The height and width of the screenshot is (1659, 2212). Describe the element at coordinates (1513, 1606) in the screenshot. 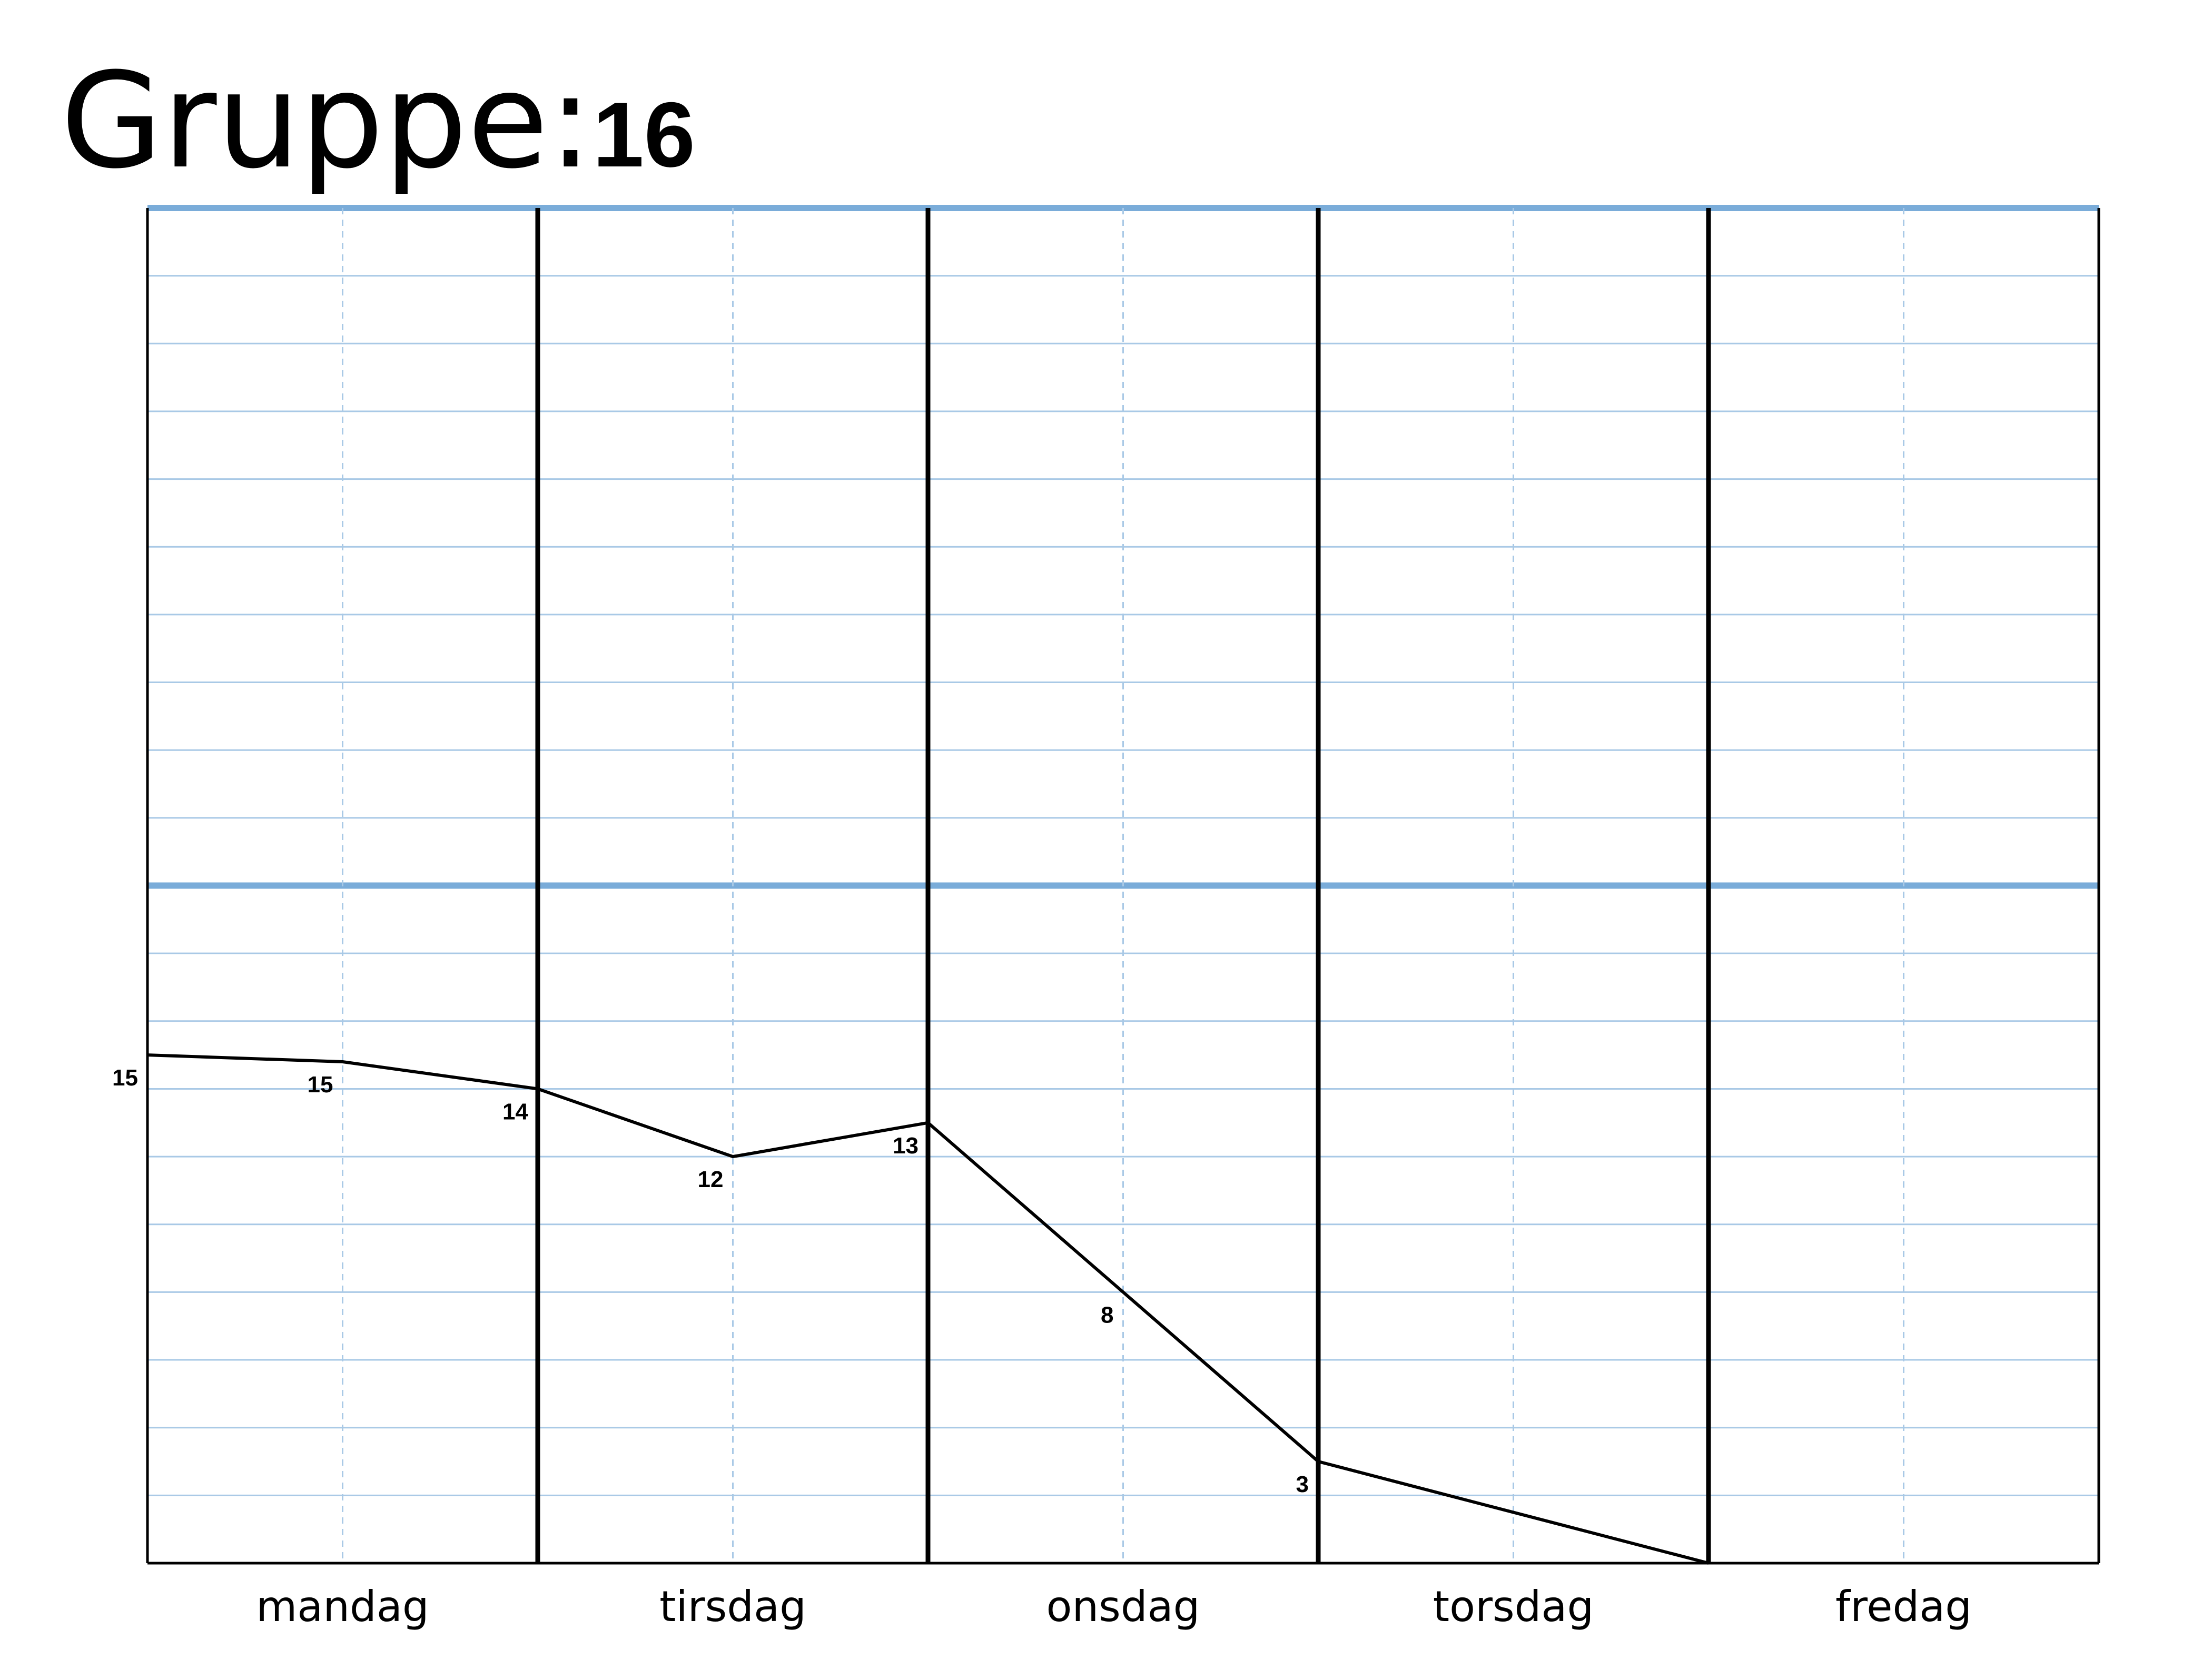

I see `x-tick-label: torsdag` at that location.